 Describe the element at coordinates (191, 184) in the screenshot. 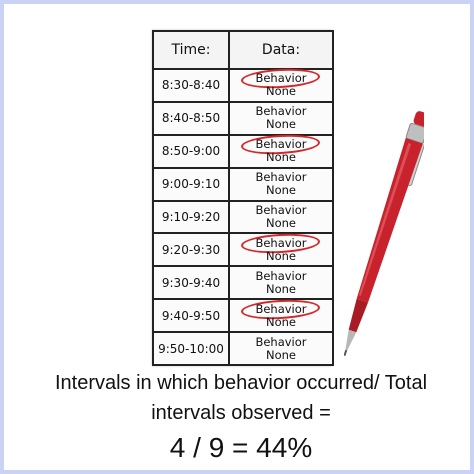

I see `interval-time-cell: 9:00-9:10` at that location.